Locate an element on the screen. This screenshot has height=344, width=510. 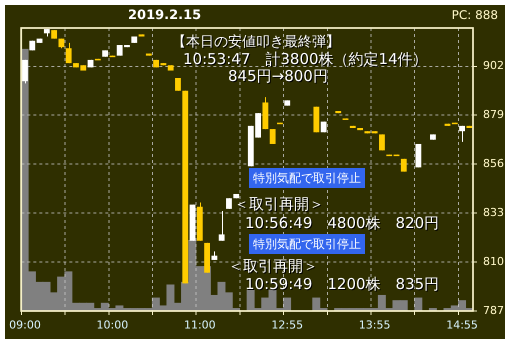
y-tick-label: 879 is located at coordinates (493, 115).